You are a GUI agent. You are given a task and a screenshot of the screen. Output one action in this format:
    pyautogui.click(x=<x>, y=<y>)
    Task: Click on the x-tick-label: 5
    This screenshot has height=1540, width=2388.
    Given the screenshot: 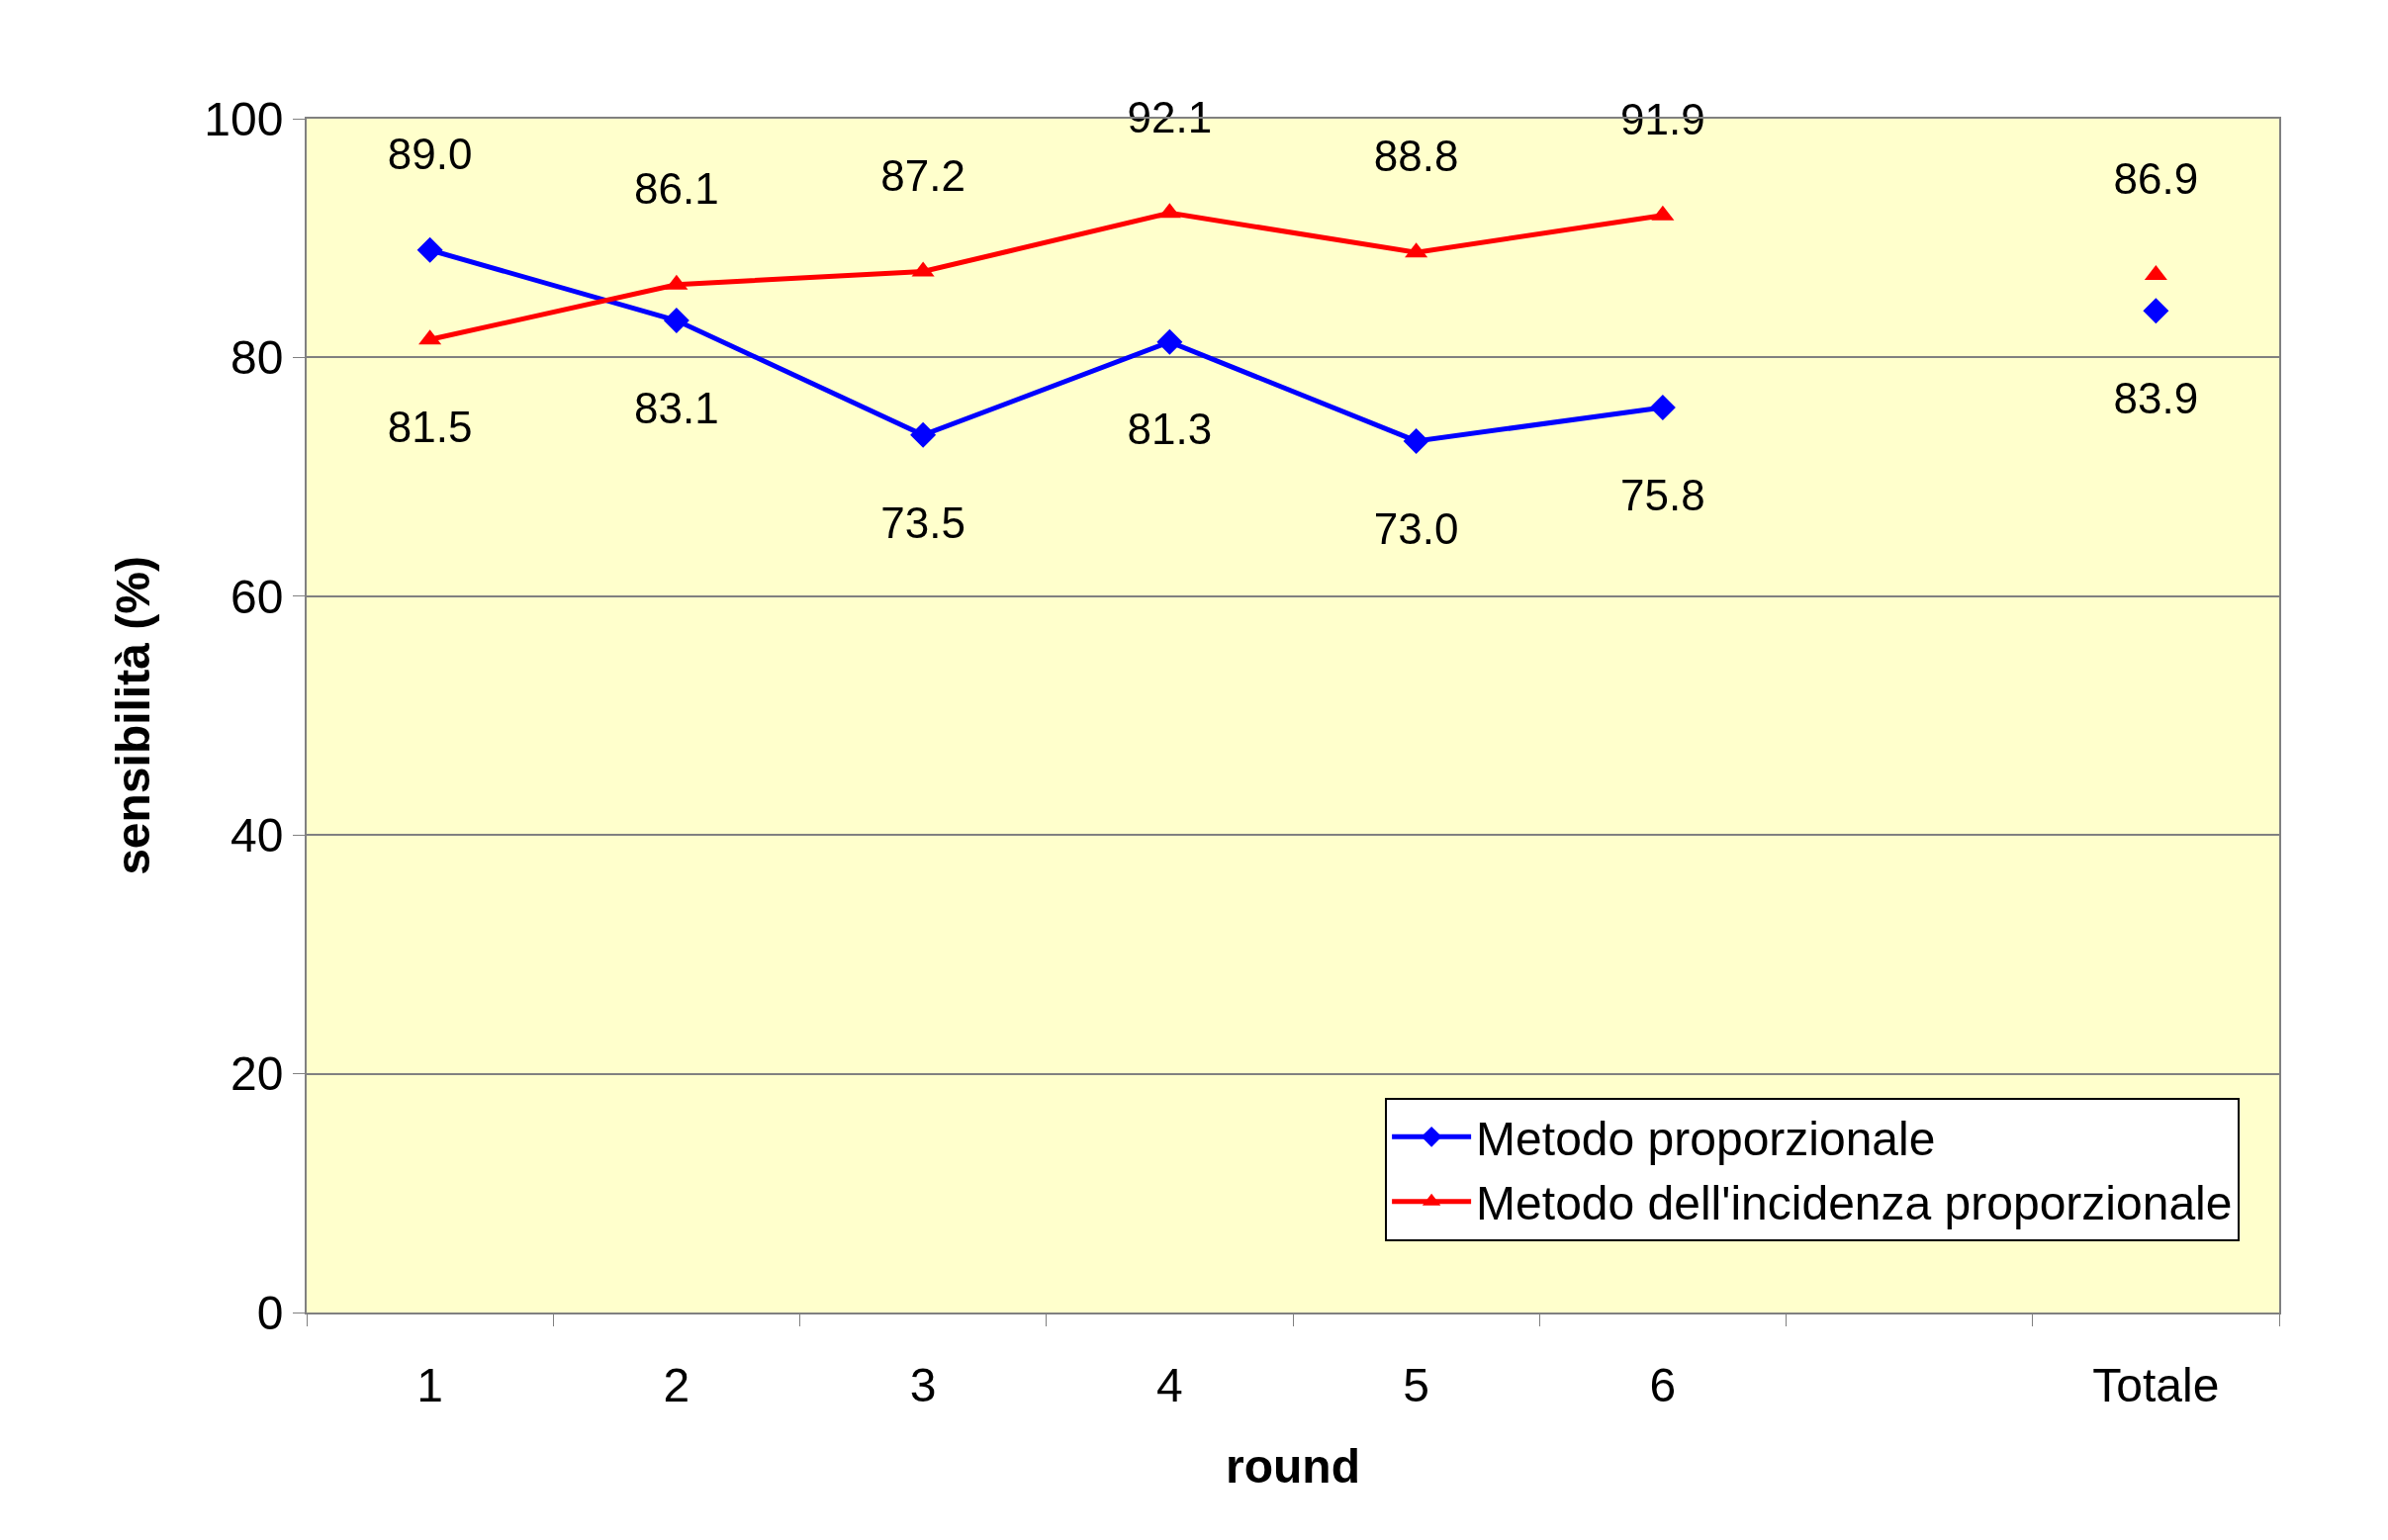 What is the action you would take?
    pyautogui.click(x=1416, y=1384)
    